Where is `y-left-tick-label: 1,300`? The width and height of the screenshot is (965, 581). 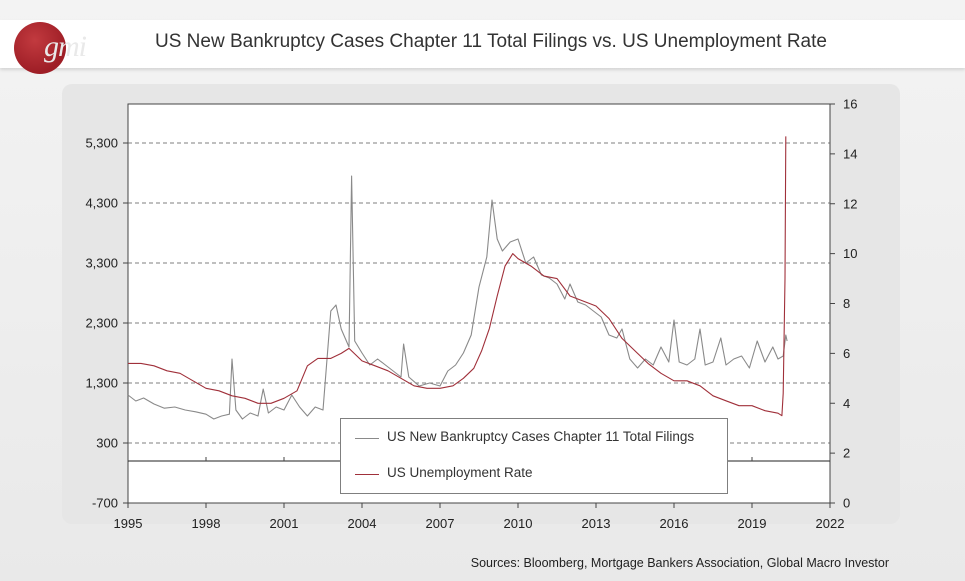 y-left-tick-label: 1,300 is located at coordinates (101, 383).